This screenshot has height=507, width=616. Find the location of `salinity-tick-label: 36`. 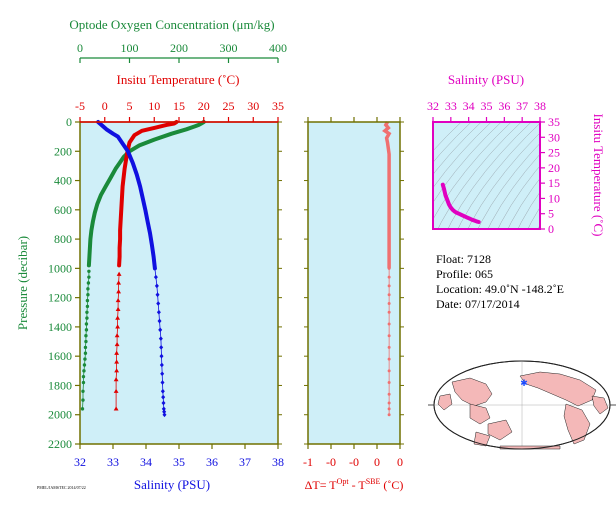

salinity-tick-label: 36 is located at coordinates (212, 462).